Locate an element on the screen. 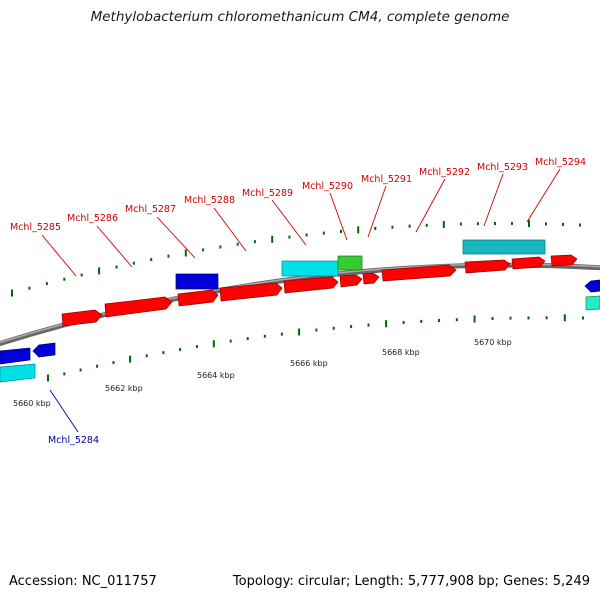 This screenshot has width=600, height=600. gene-label-mchl-5288: Mchl_5288 is located at coordinates (209, 200).